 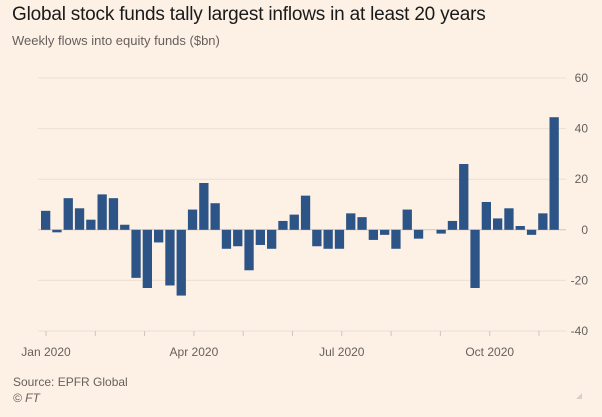 What do you see at coordinates (584, 230) in the screenshot?
I see `y-tick-label: 0` at bounding box center [584, 230].